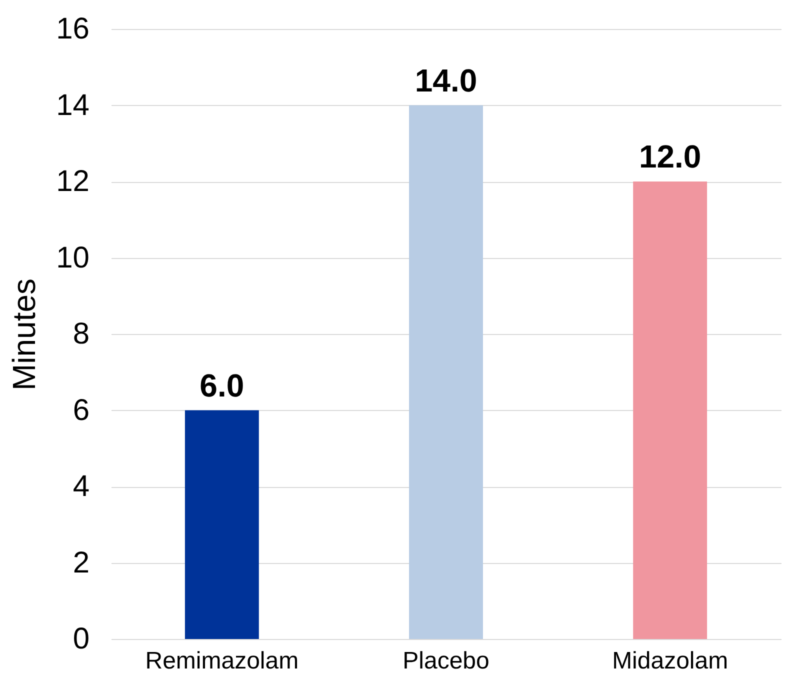 This screenshot has width=789, height=681. What do you see at coordinates (73, 29) in the screenshot?
I see `y-tick-label: 16` at bounding box center [73, 29].